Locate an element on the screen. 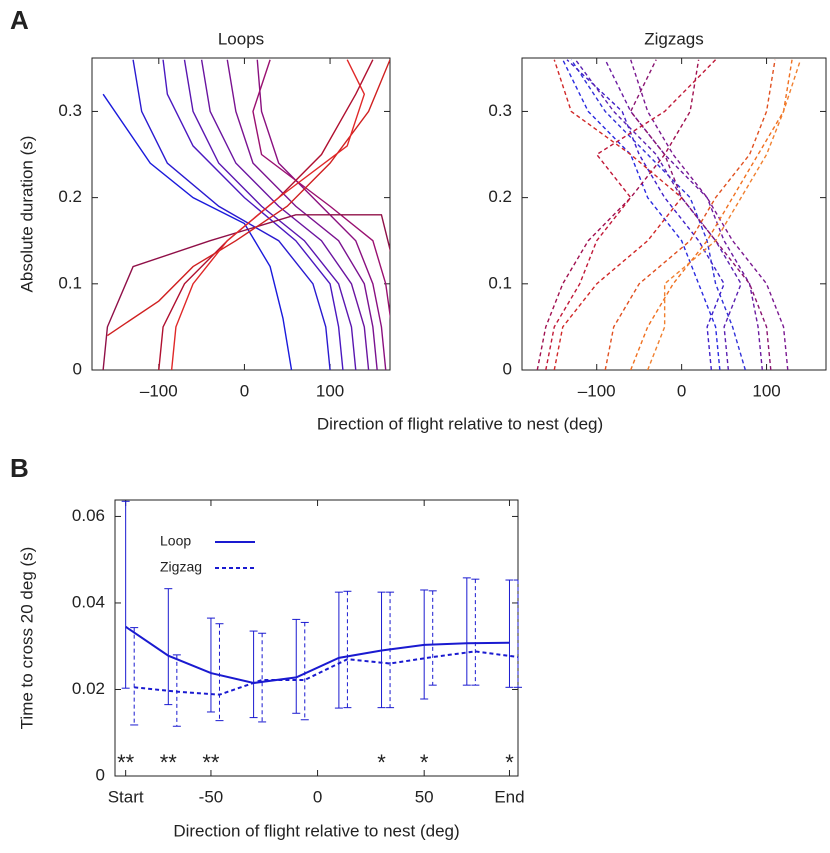 Image resolution: width=830 pixels, height=853 pixels. legend-label: Loop is located at coordinates (175, 541).